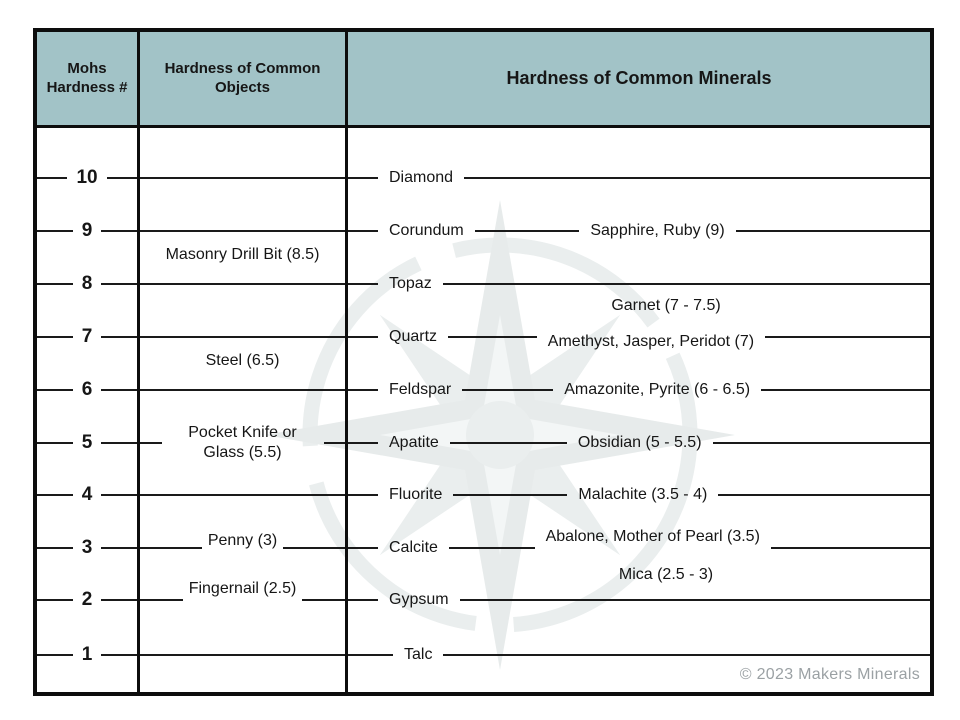  I want to click on mineral-row-diamond: Diamond, so click(639, 178).